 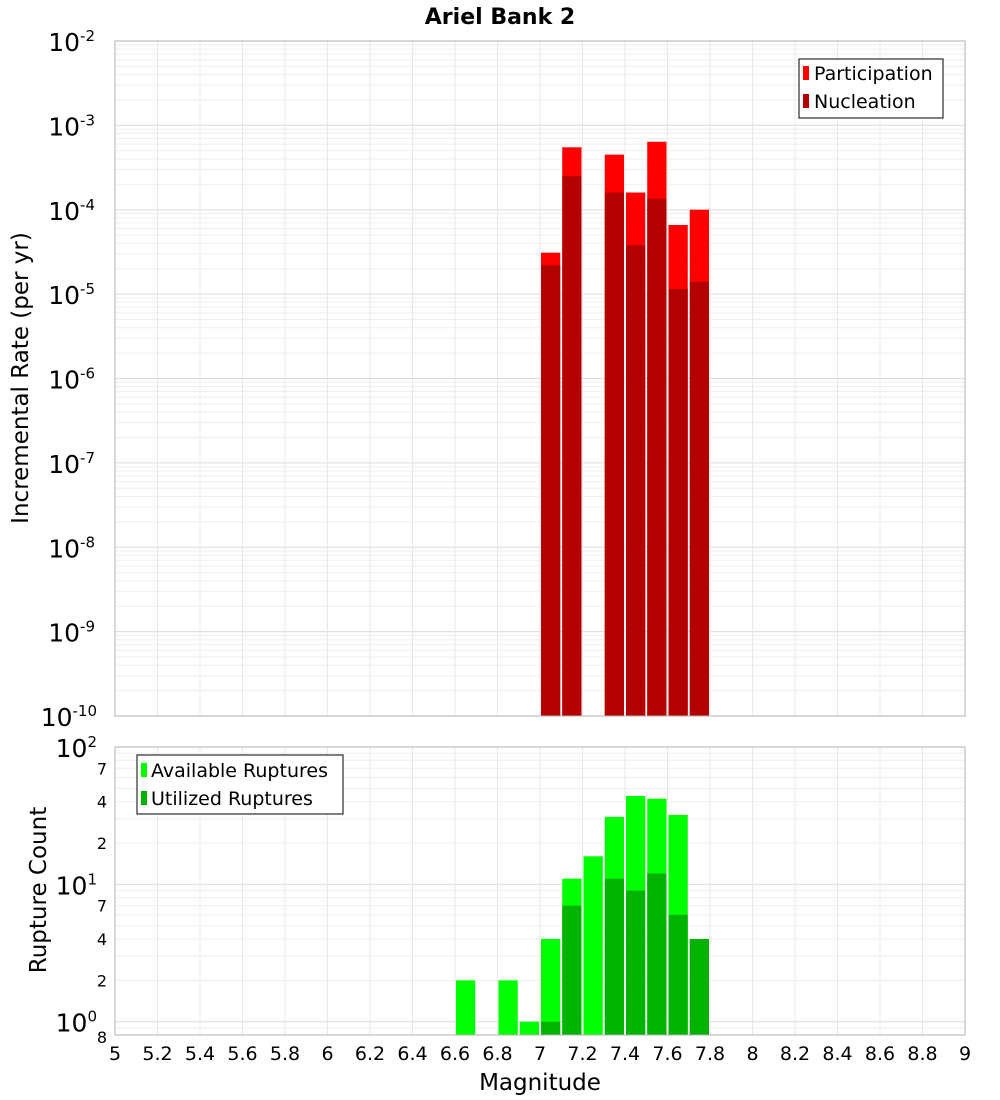 I want to click on rate-y-tick-label: 10⁻⁵, so click(x=71, y=295).